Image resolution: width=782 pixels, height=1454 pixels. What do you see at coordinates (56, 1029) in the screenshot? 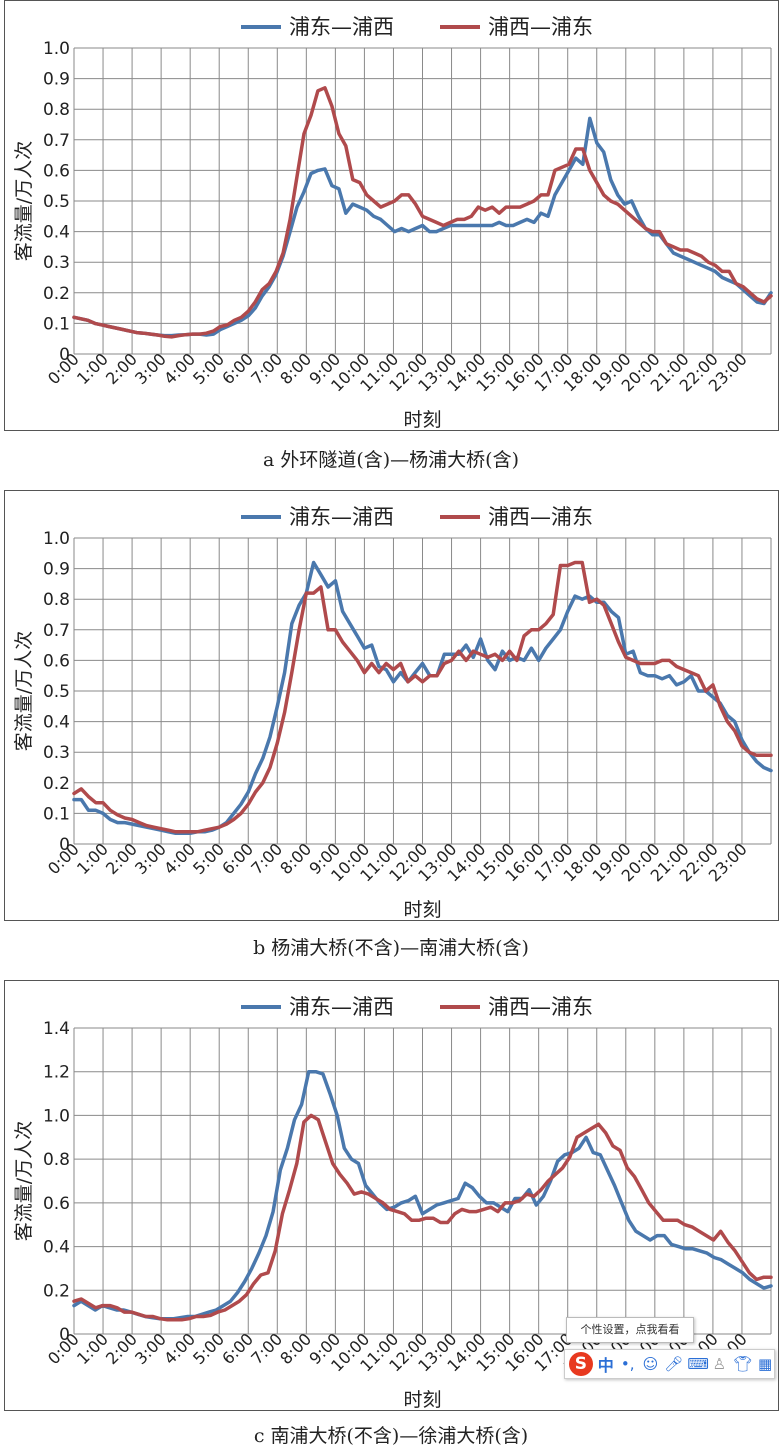
I see `y-tick-label: 1.4` at bounding box center [56, 1029].